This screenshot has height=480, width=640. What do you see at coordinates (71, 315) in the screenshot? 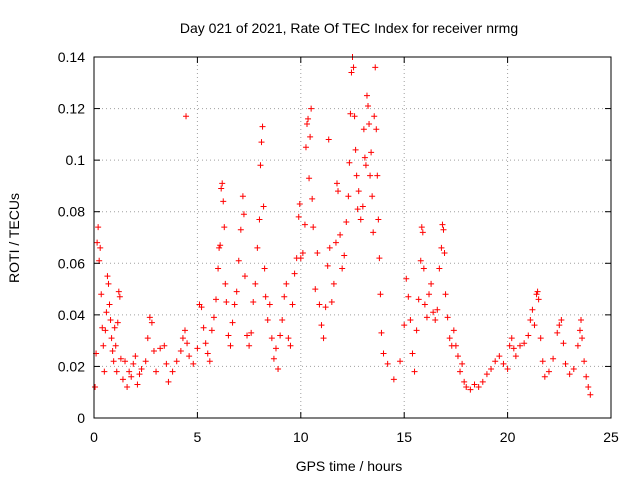
I see `y-tick-label: 0.04` at bounding box center [71, 315].